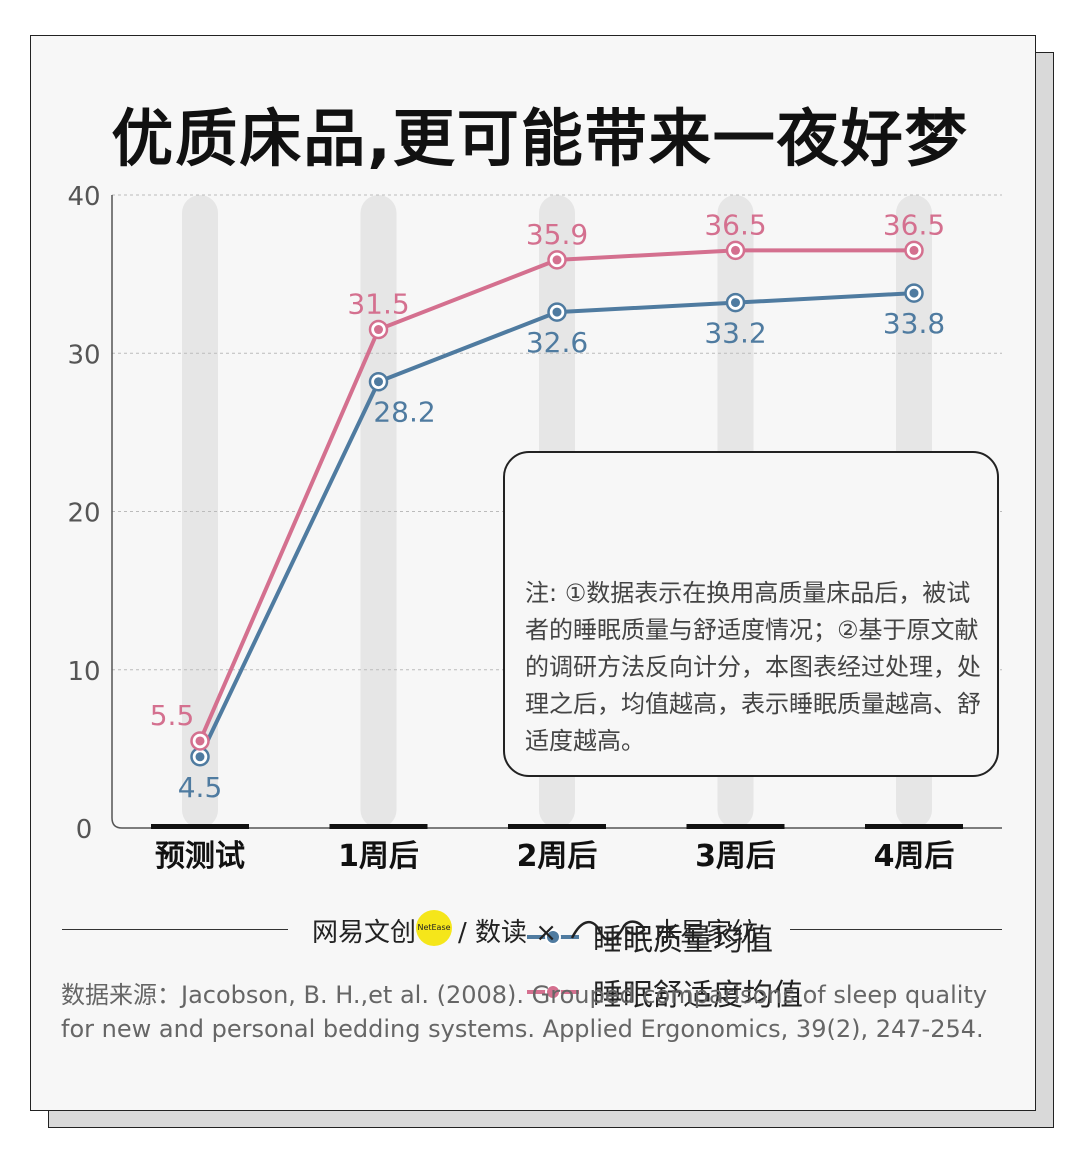  Describe the element at coordinates (378, 304) in the screenshot. I see `data-label: 31.5` at that location.